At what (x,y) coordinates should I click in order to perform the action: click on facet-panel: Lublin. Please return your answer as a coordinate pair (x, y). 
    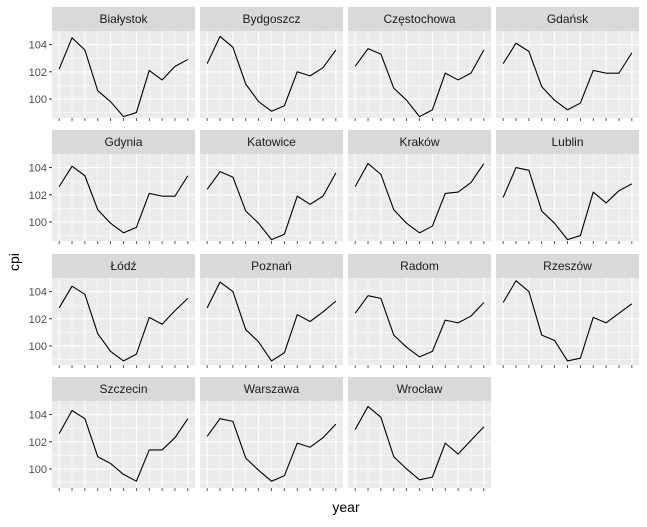
    Looking at the image, I should click on (567, 187).